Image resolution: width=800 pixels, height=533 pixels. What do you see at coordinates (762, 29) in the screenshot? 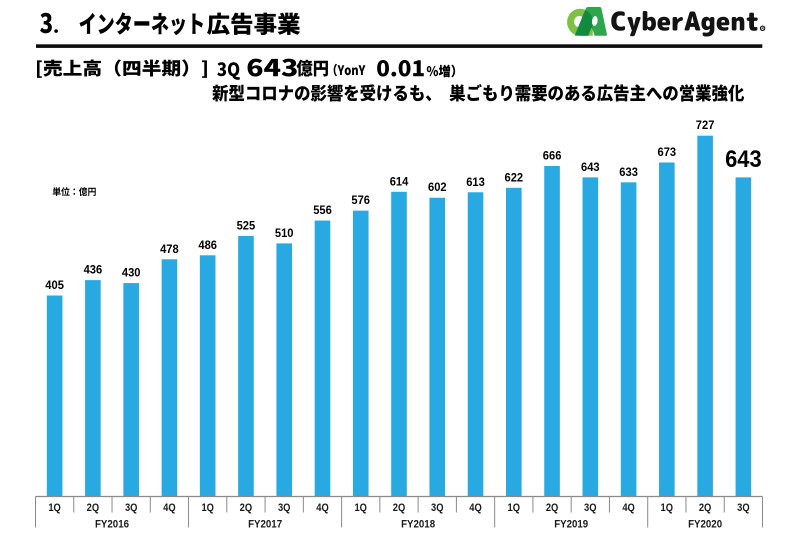
I see `svg-text: R` at bounding box center [762, 29].